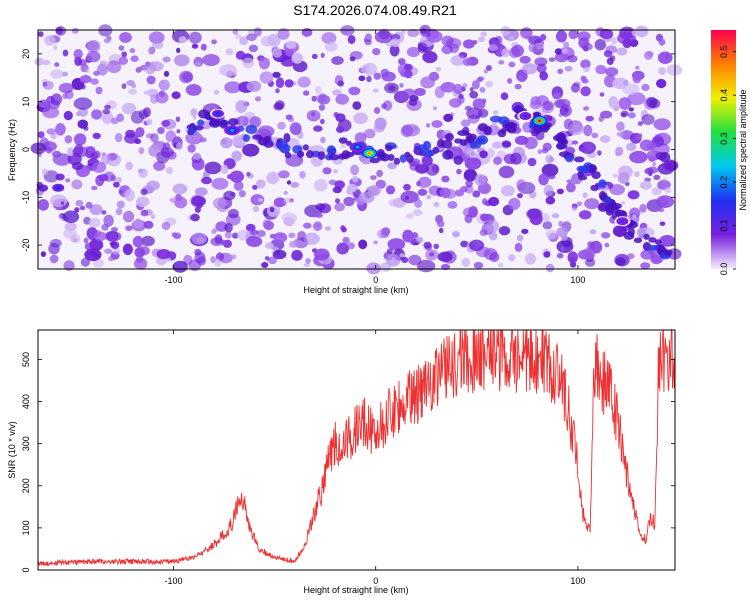 The width and height of the screenshot is (750, 600). Describe the element at coordinates (724, 138) in the screenshot. I see `colorbar-tick-label: 0.3` at that location.